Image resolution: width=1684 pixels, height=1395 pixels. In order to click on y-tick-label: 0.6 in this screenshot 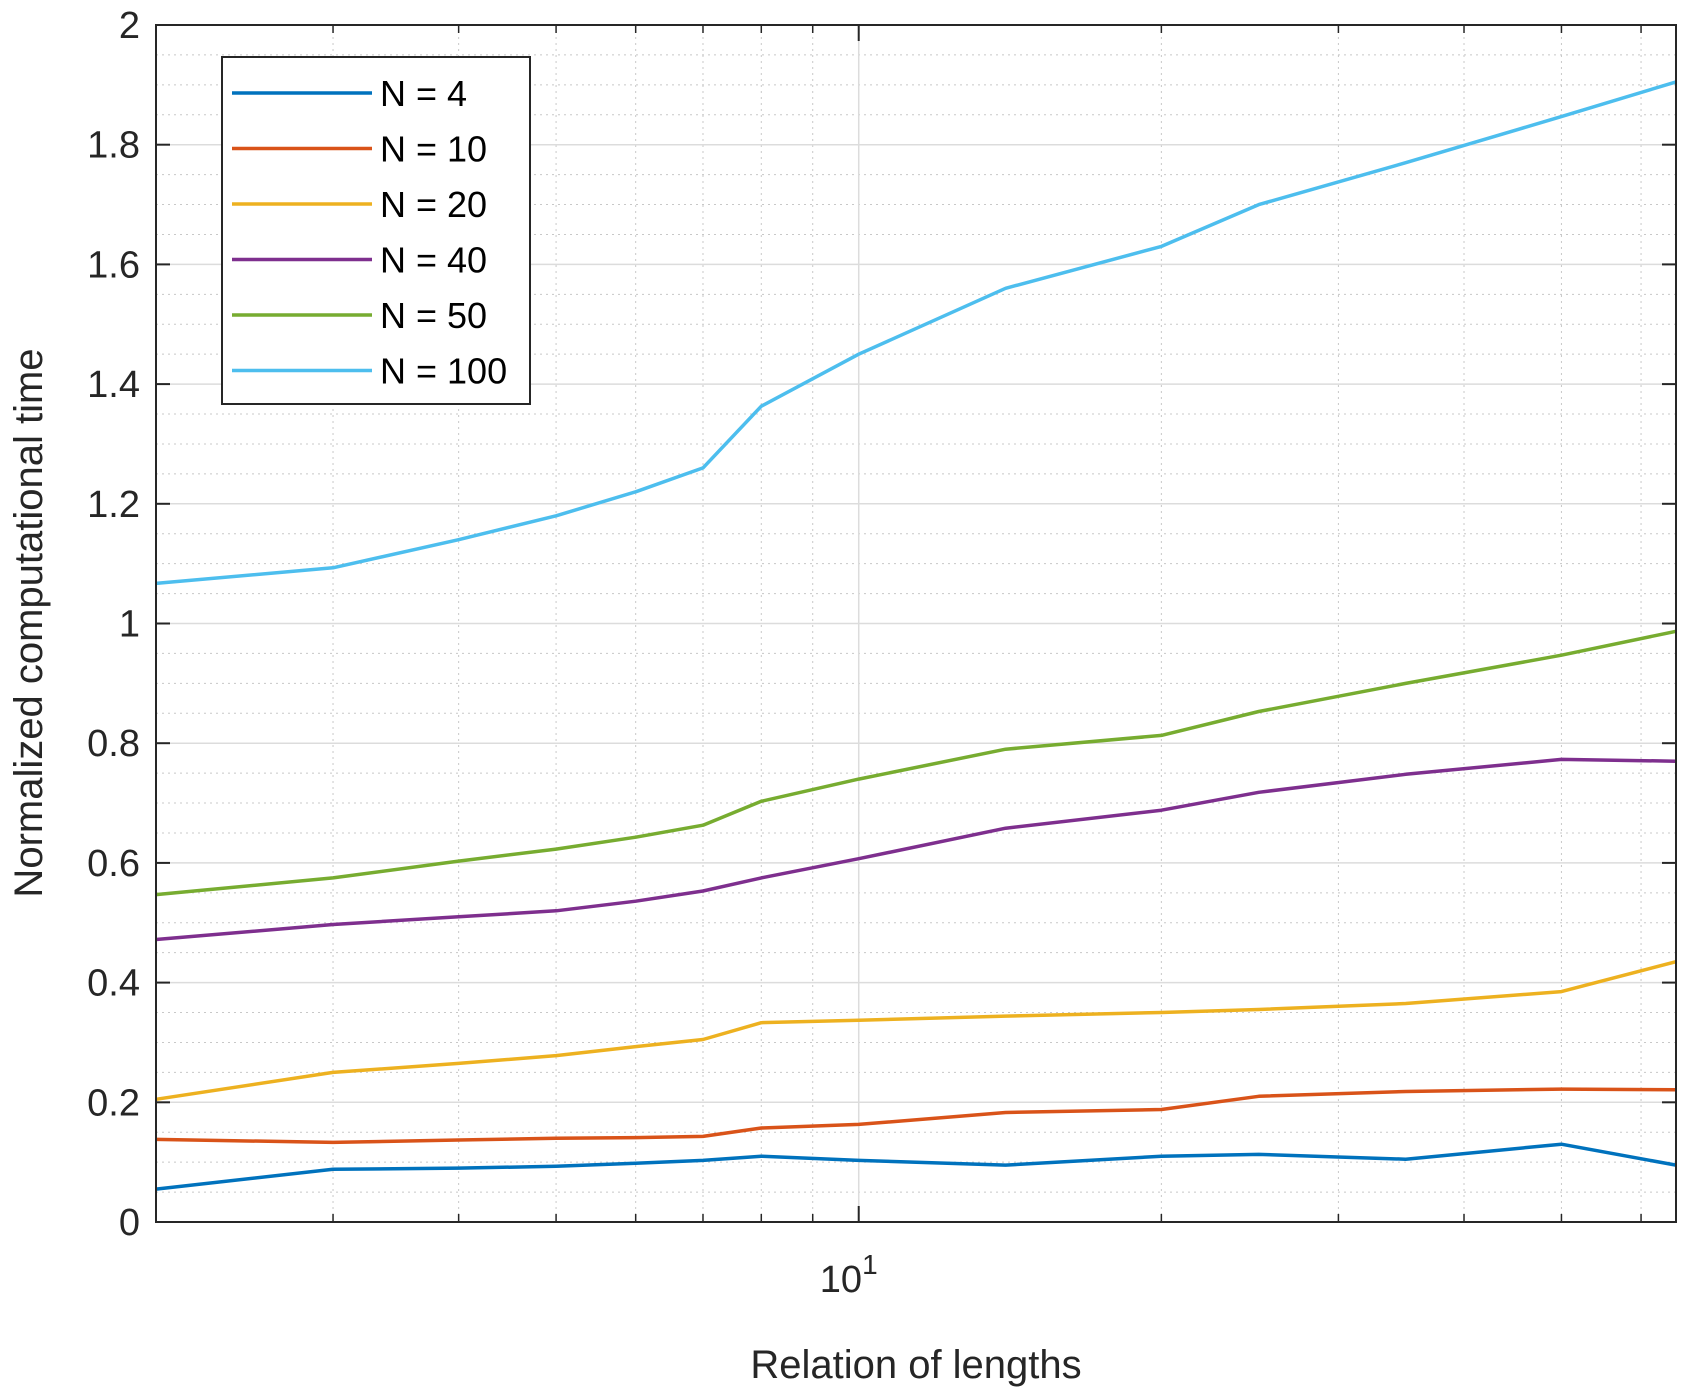, I will do `click(113, 864)`.